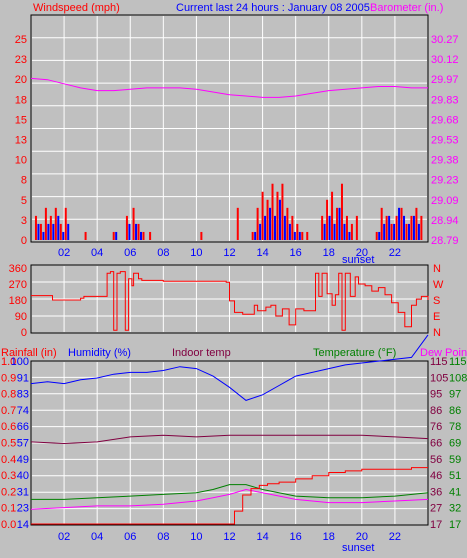 The image size is (467, 558). What do you see at coordinates (436, 444) in the screenshot?
I see `temperature-tick: 66` at bounding box center [436, 444].